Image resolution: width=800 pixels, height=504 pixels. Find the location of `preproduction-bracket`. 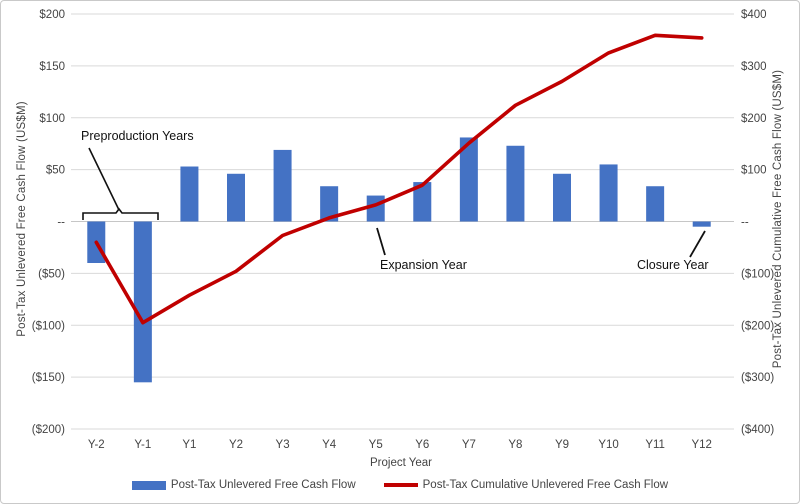

preproduction-bracket is located at coordinates (120, 213).